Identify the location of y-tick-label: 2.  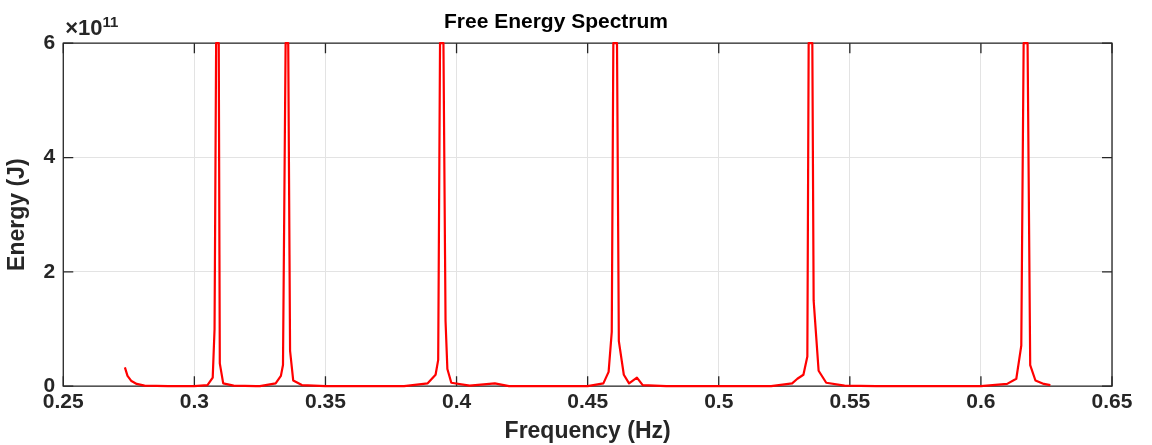
(49, 270).